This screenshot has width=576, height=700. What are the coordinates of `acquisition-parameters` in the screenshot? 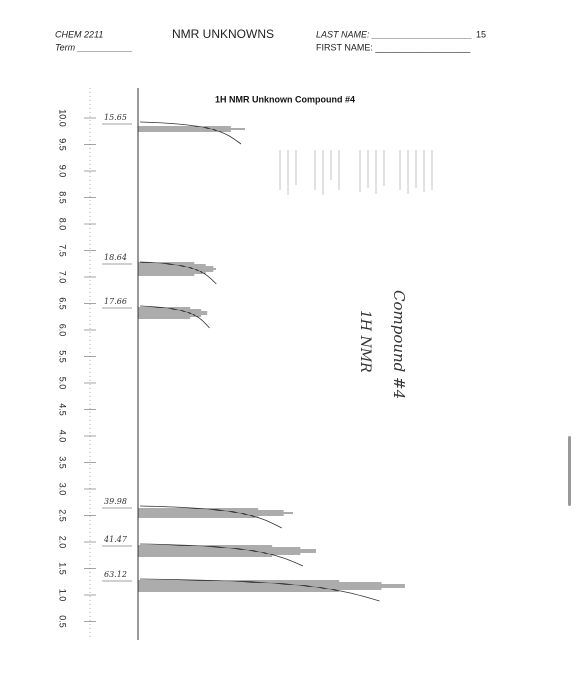 It's located at (356, 172).